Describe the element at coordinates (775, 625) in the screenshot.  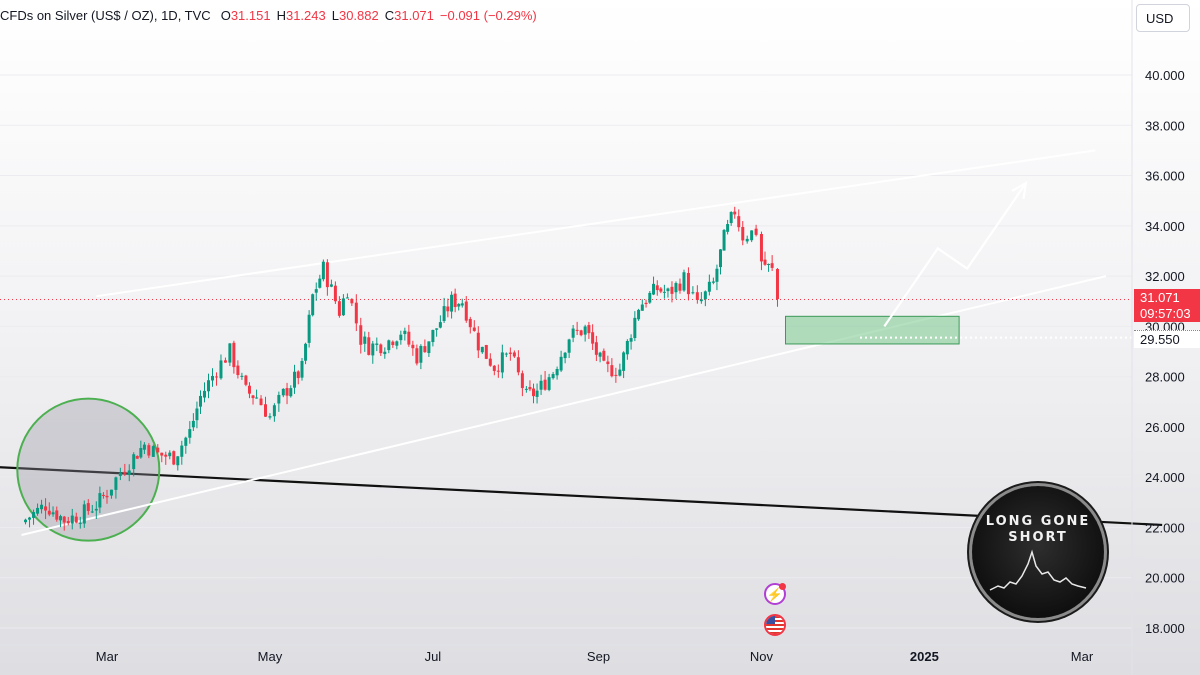
I see `us-flag-icon` at that location.